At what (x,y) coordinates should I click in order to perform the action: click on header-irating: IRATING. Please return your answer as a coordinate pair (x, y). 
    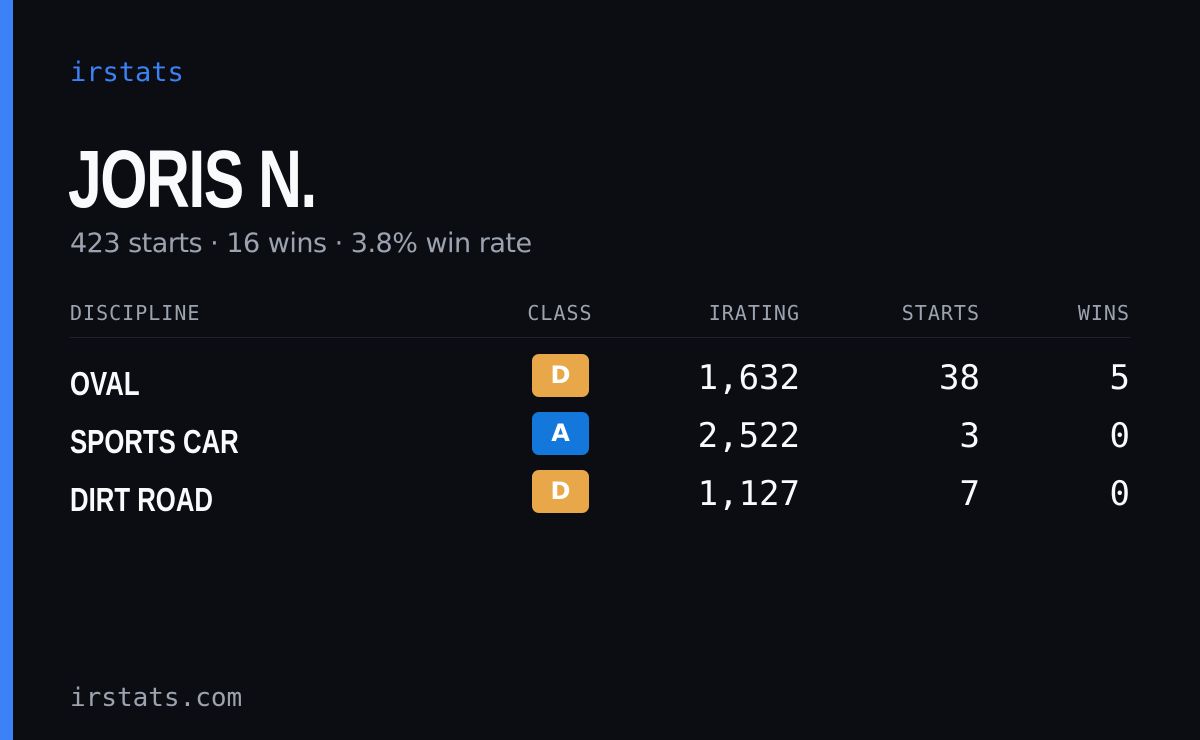
    Looking at the image, I should click on (754, 313).